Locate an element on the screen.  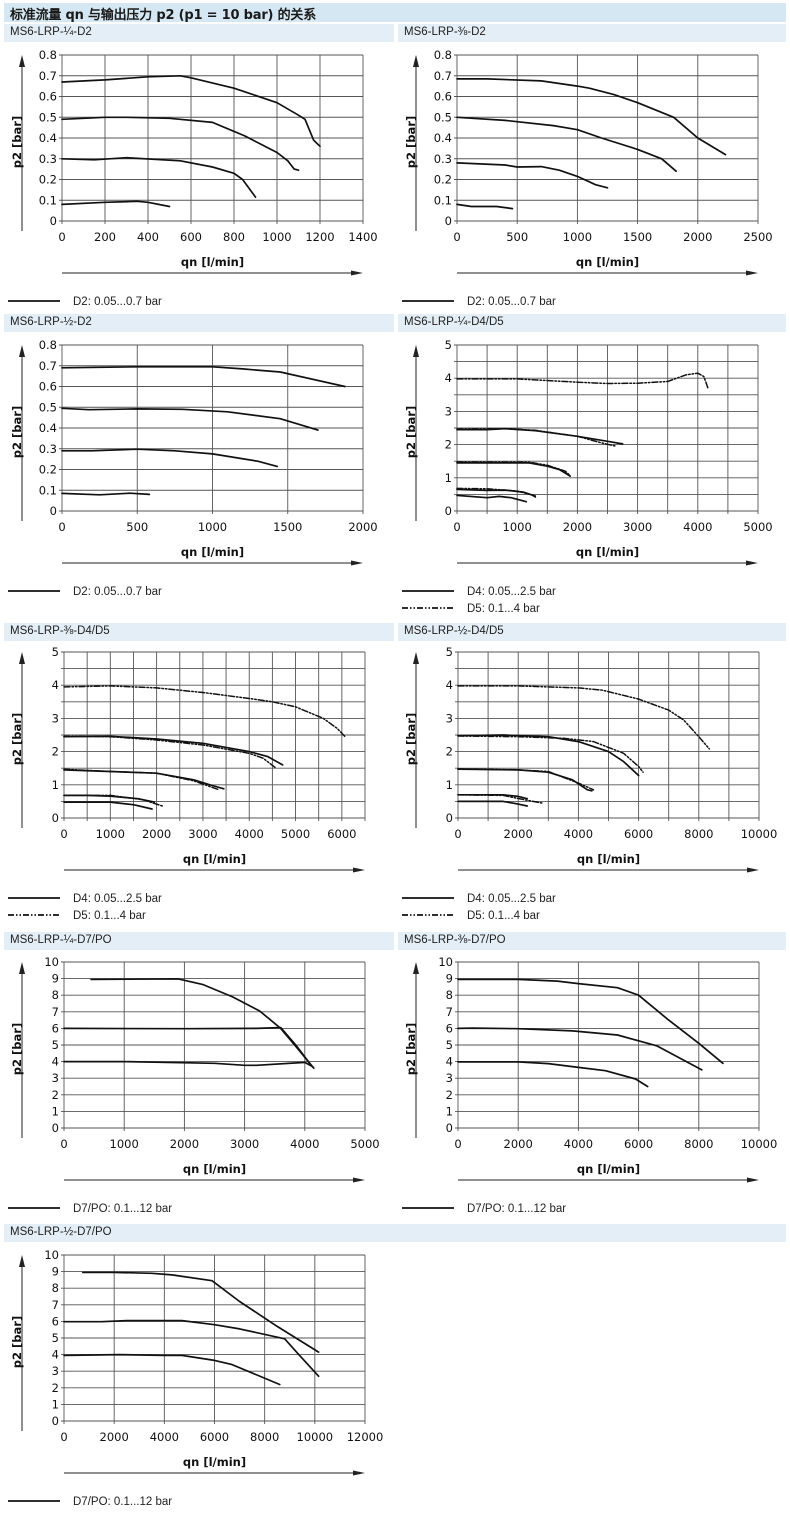
panel-header-5: MS6-LRP-½-D4/D5 is located at coordinates (592, 632).